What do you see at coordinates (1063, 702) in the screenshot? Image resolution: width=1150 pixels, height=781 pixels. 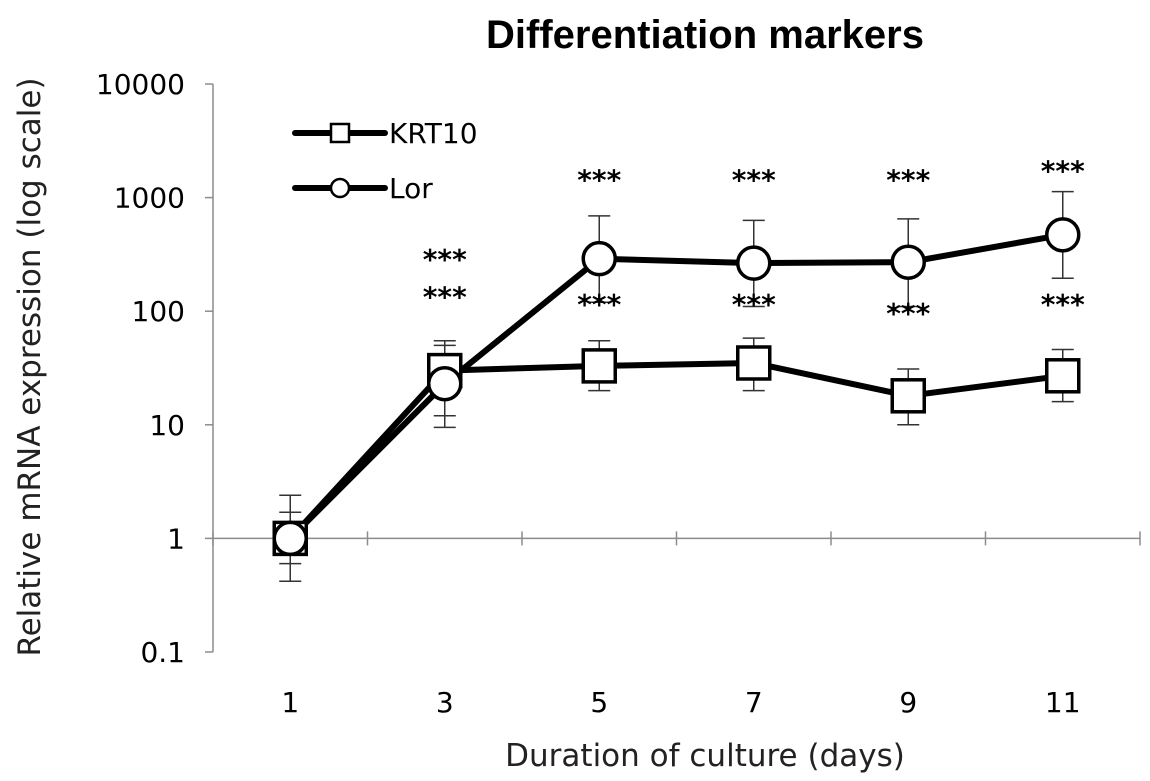 I see `x-tick-label: 11` at bounding box center [1063, 702].